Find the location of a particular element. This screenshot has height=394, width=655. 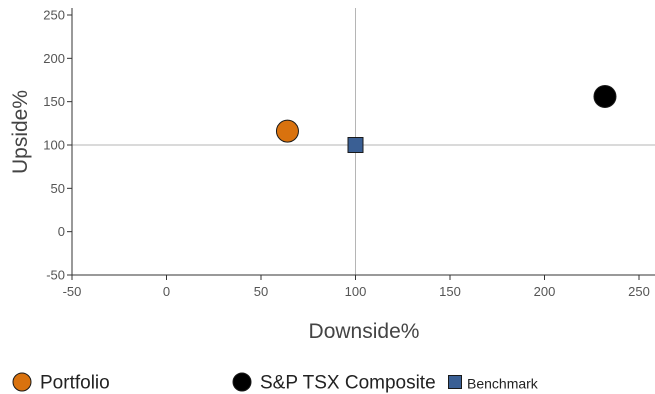

data-points is located at coordinates (446, 118).